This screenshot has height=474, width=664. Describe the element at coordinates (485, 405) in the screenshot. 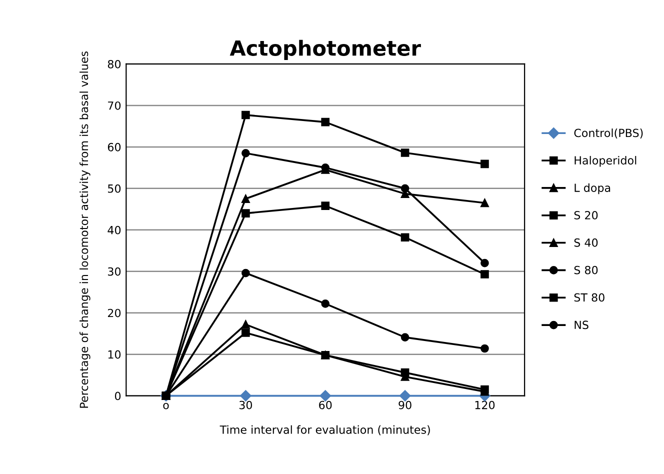

I see `x-tick-label: 120` at that location.